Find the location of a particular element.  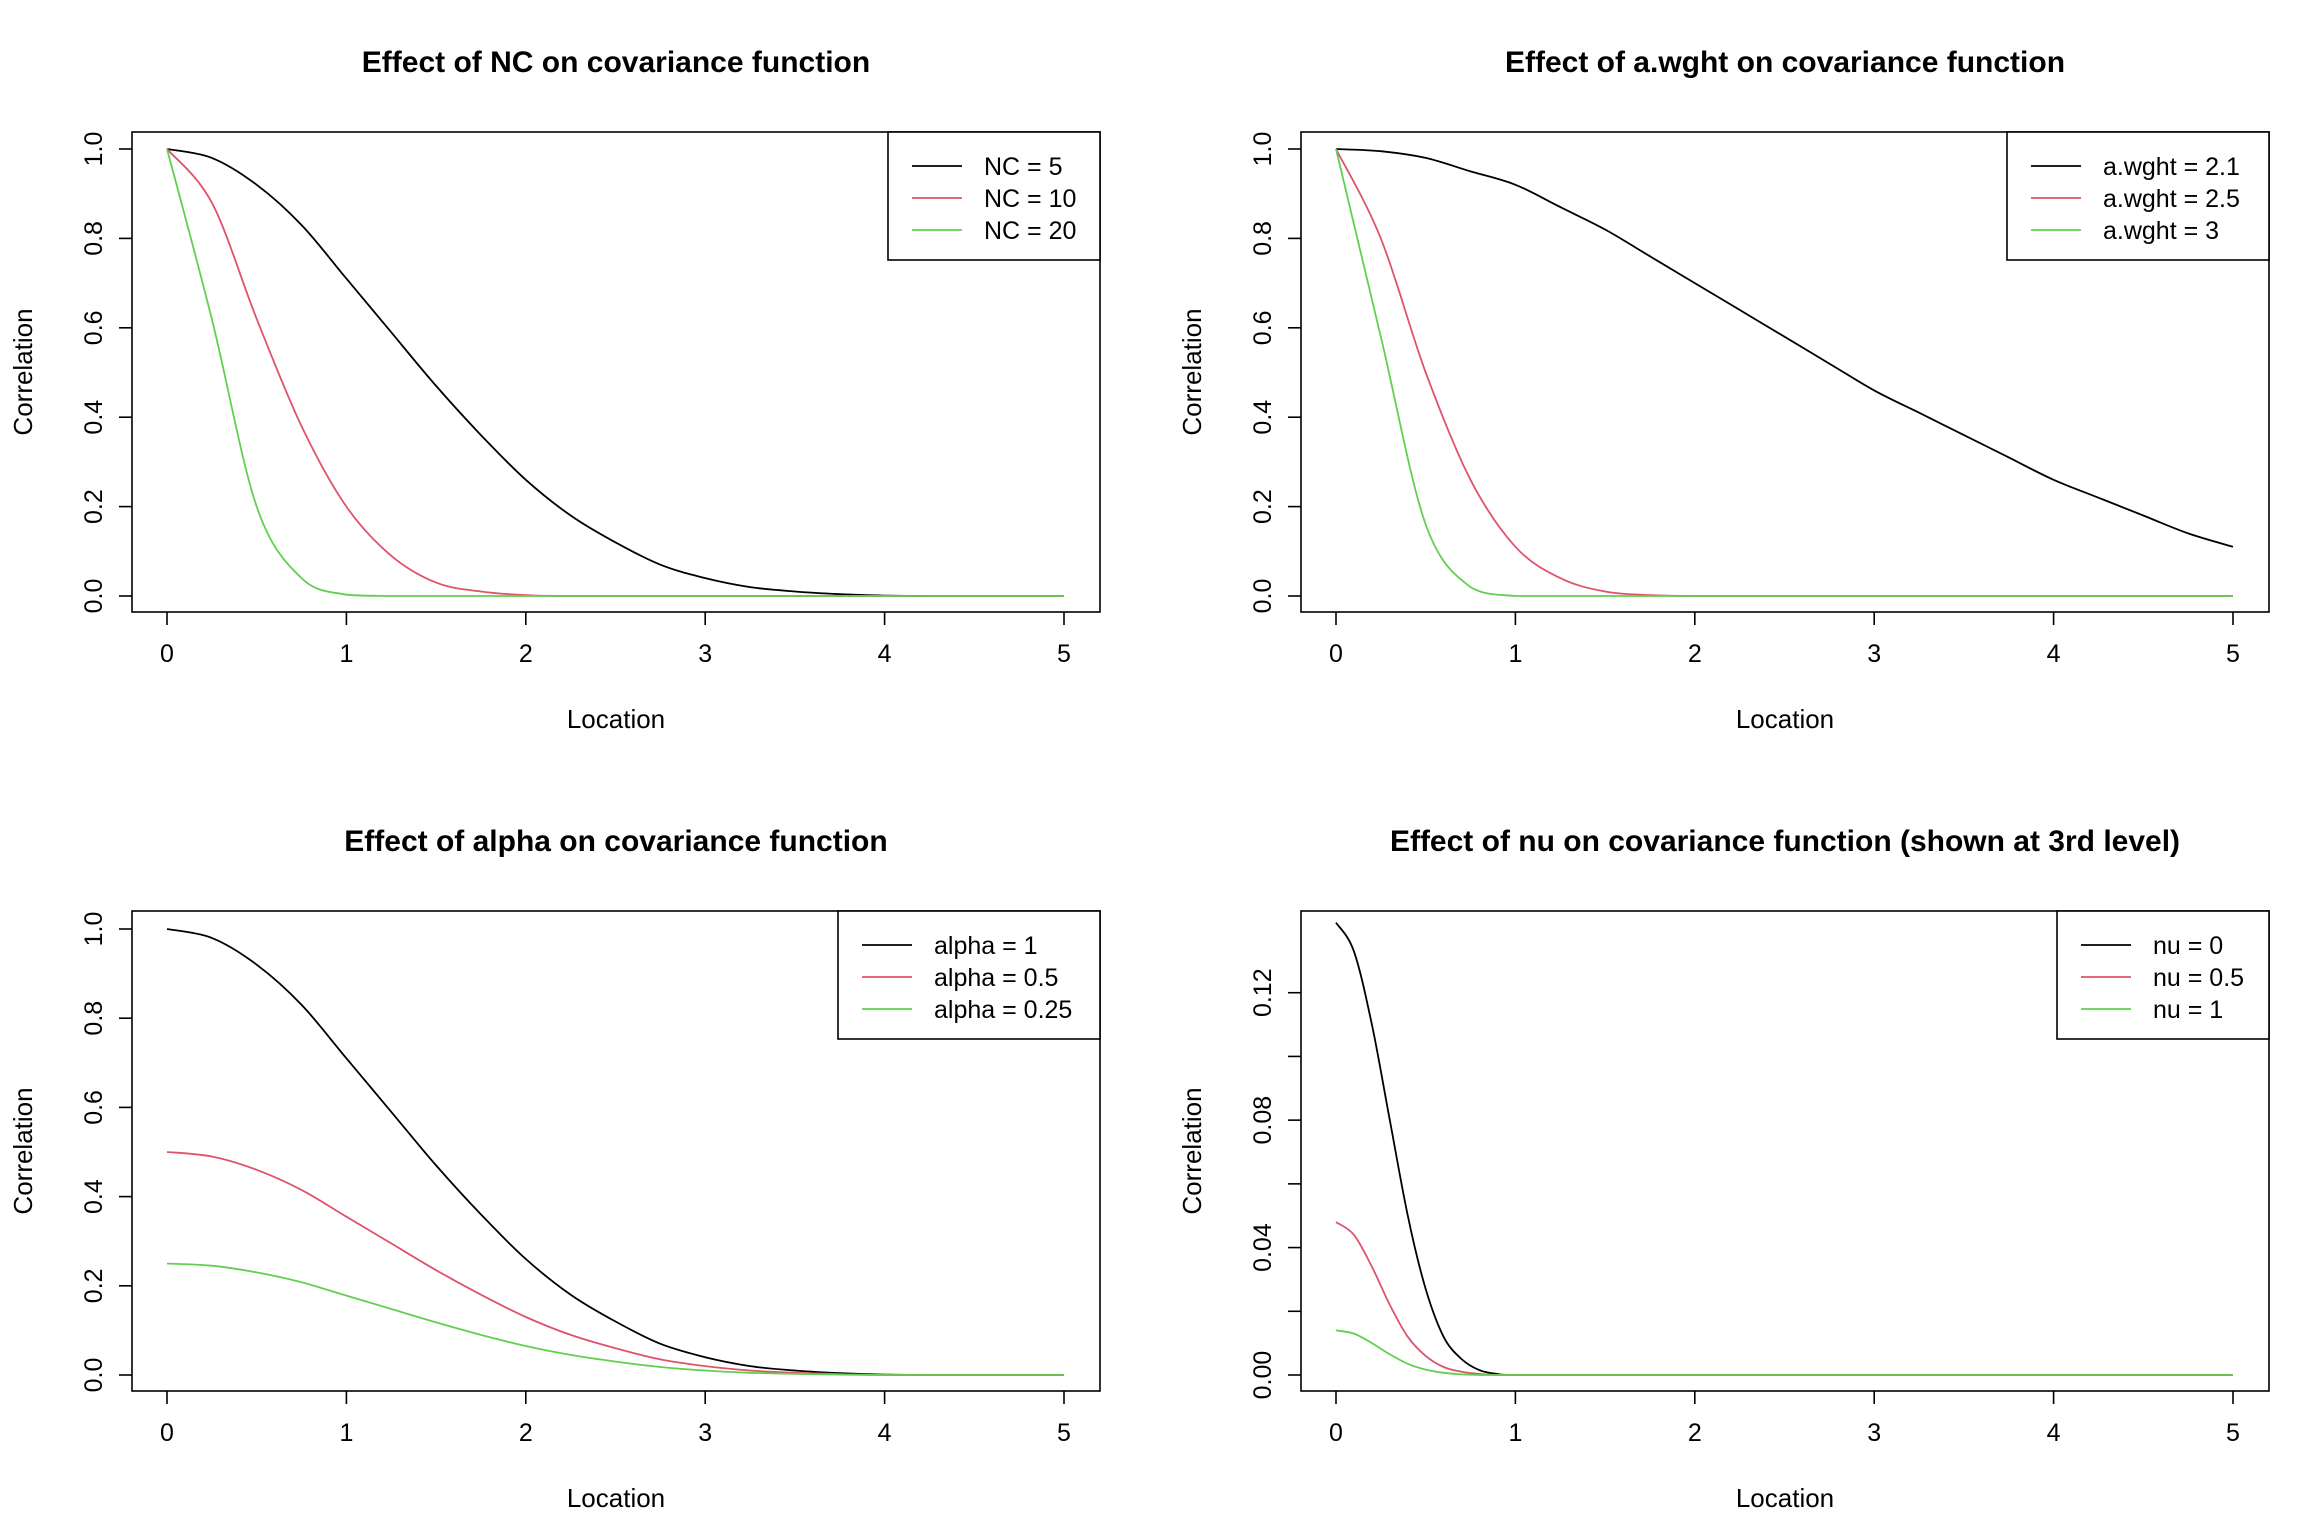

legend-label: nu = 1 is located at coordinates (2188, 1010).